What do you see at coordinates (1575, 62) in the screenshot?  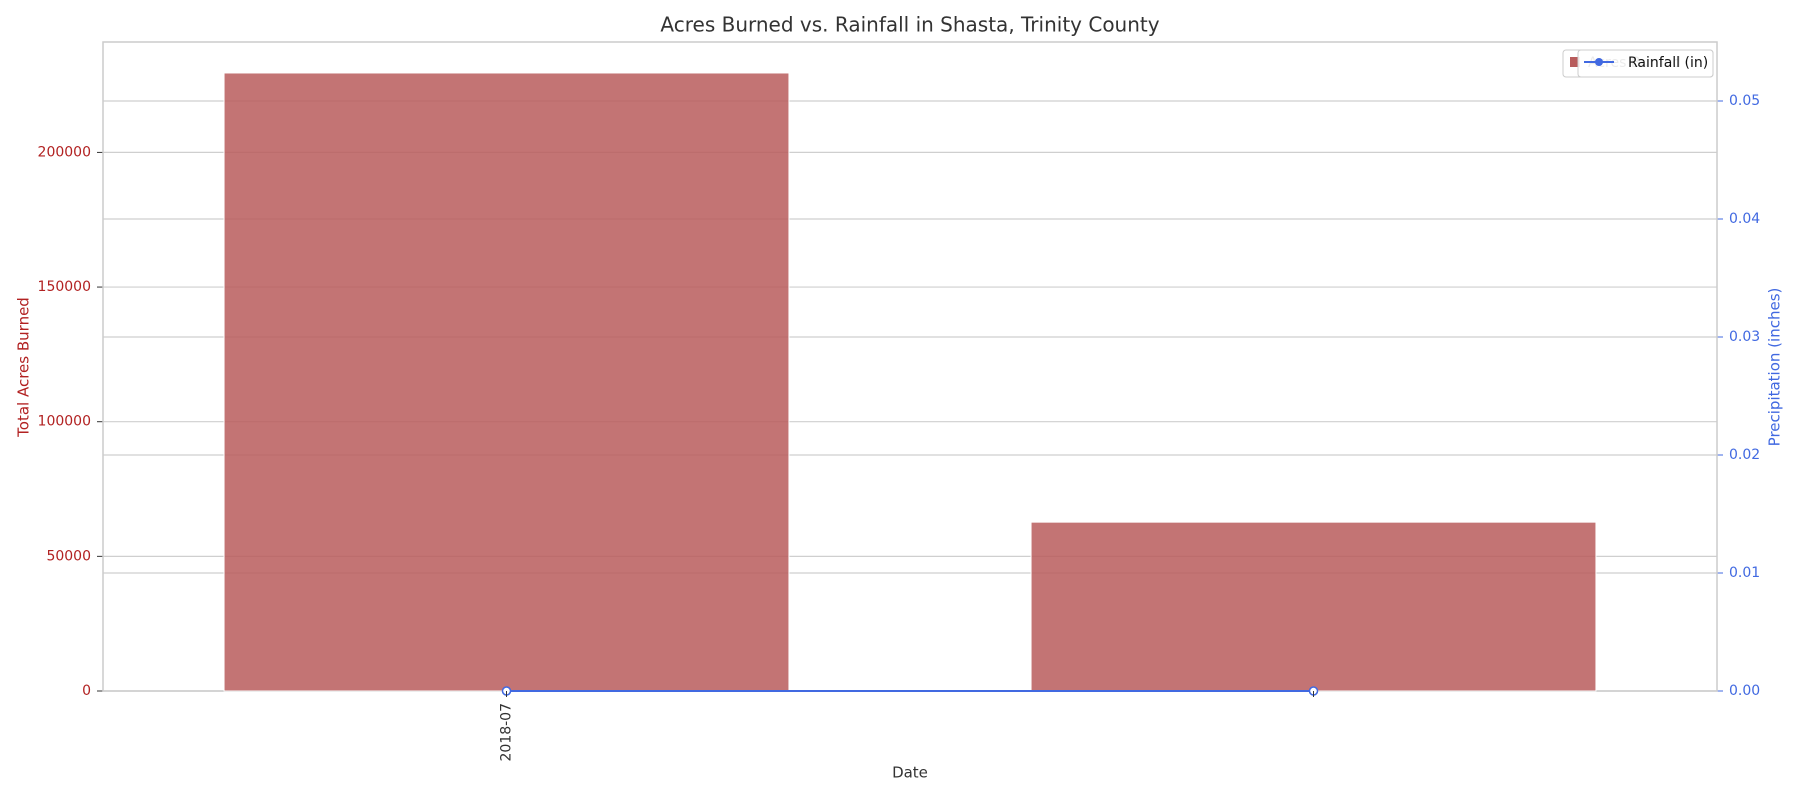 I see `legend-swatch` at bounding box center [1575, 62].